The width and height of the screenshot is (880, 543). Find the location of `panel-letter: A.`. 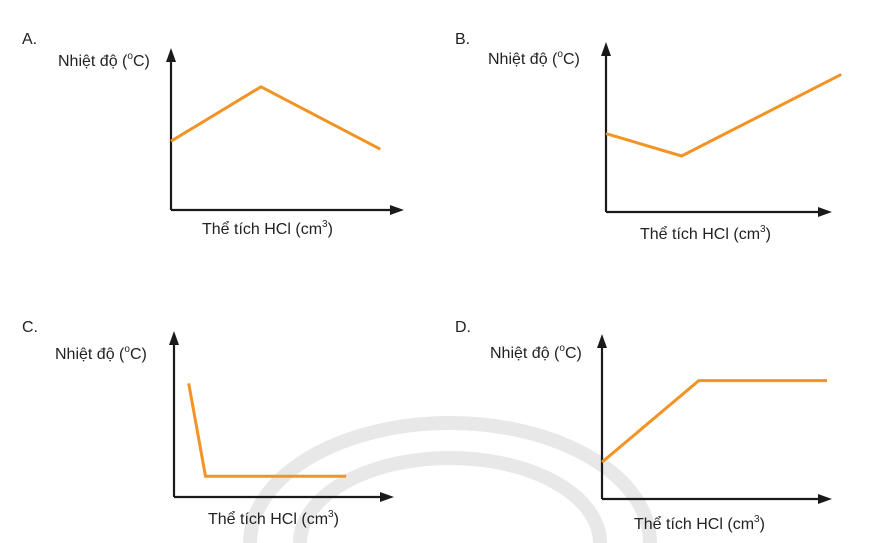

panel-letter: A. is located at coordinates (29, 39).